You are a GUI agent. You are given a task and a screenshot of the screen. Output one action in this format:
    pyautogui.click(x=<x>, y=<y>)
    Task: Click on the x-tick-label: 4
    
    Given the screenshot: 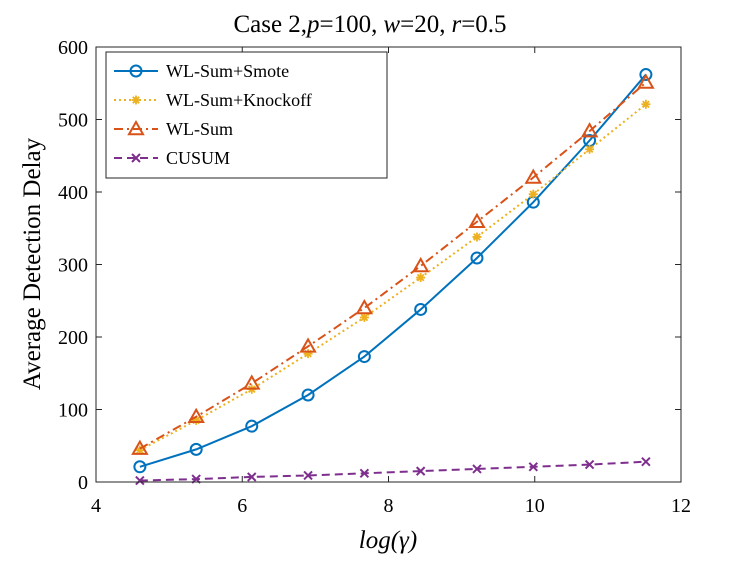 What is the action you would take?
    pyautogui.click(x=96, y=506)
    